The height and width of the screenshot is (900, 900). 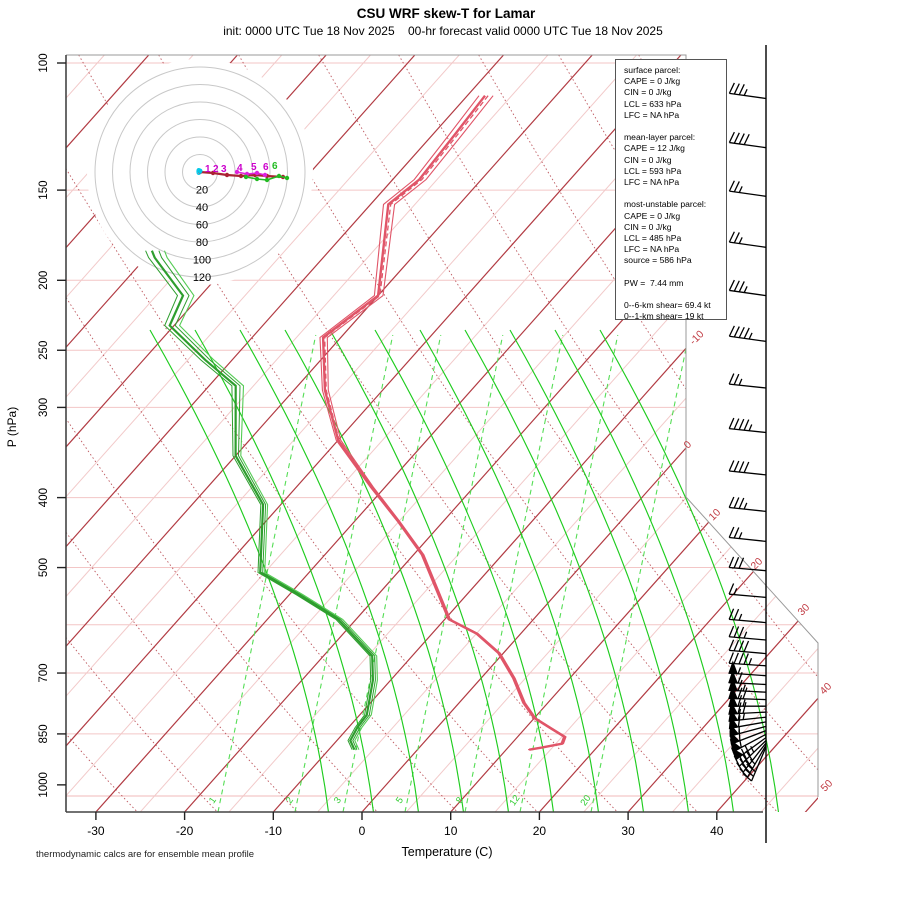 I want to click on svg-text: 40, so click(x=826, y=688).